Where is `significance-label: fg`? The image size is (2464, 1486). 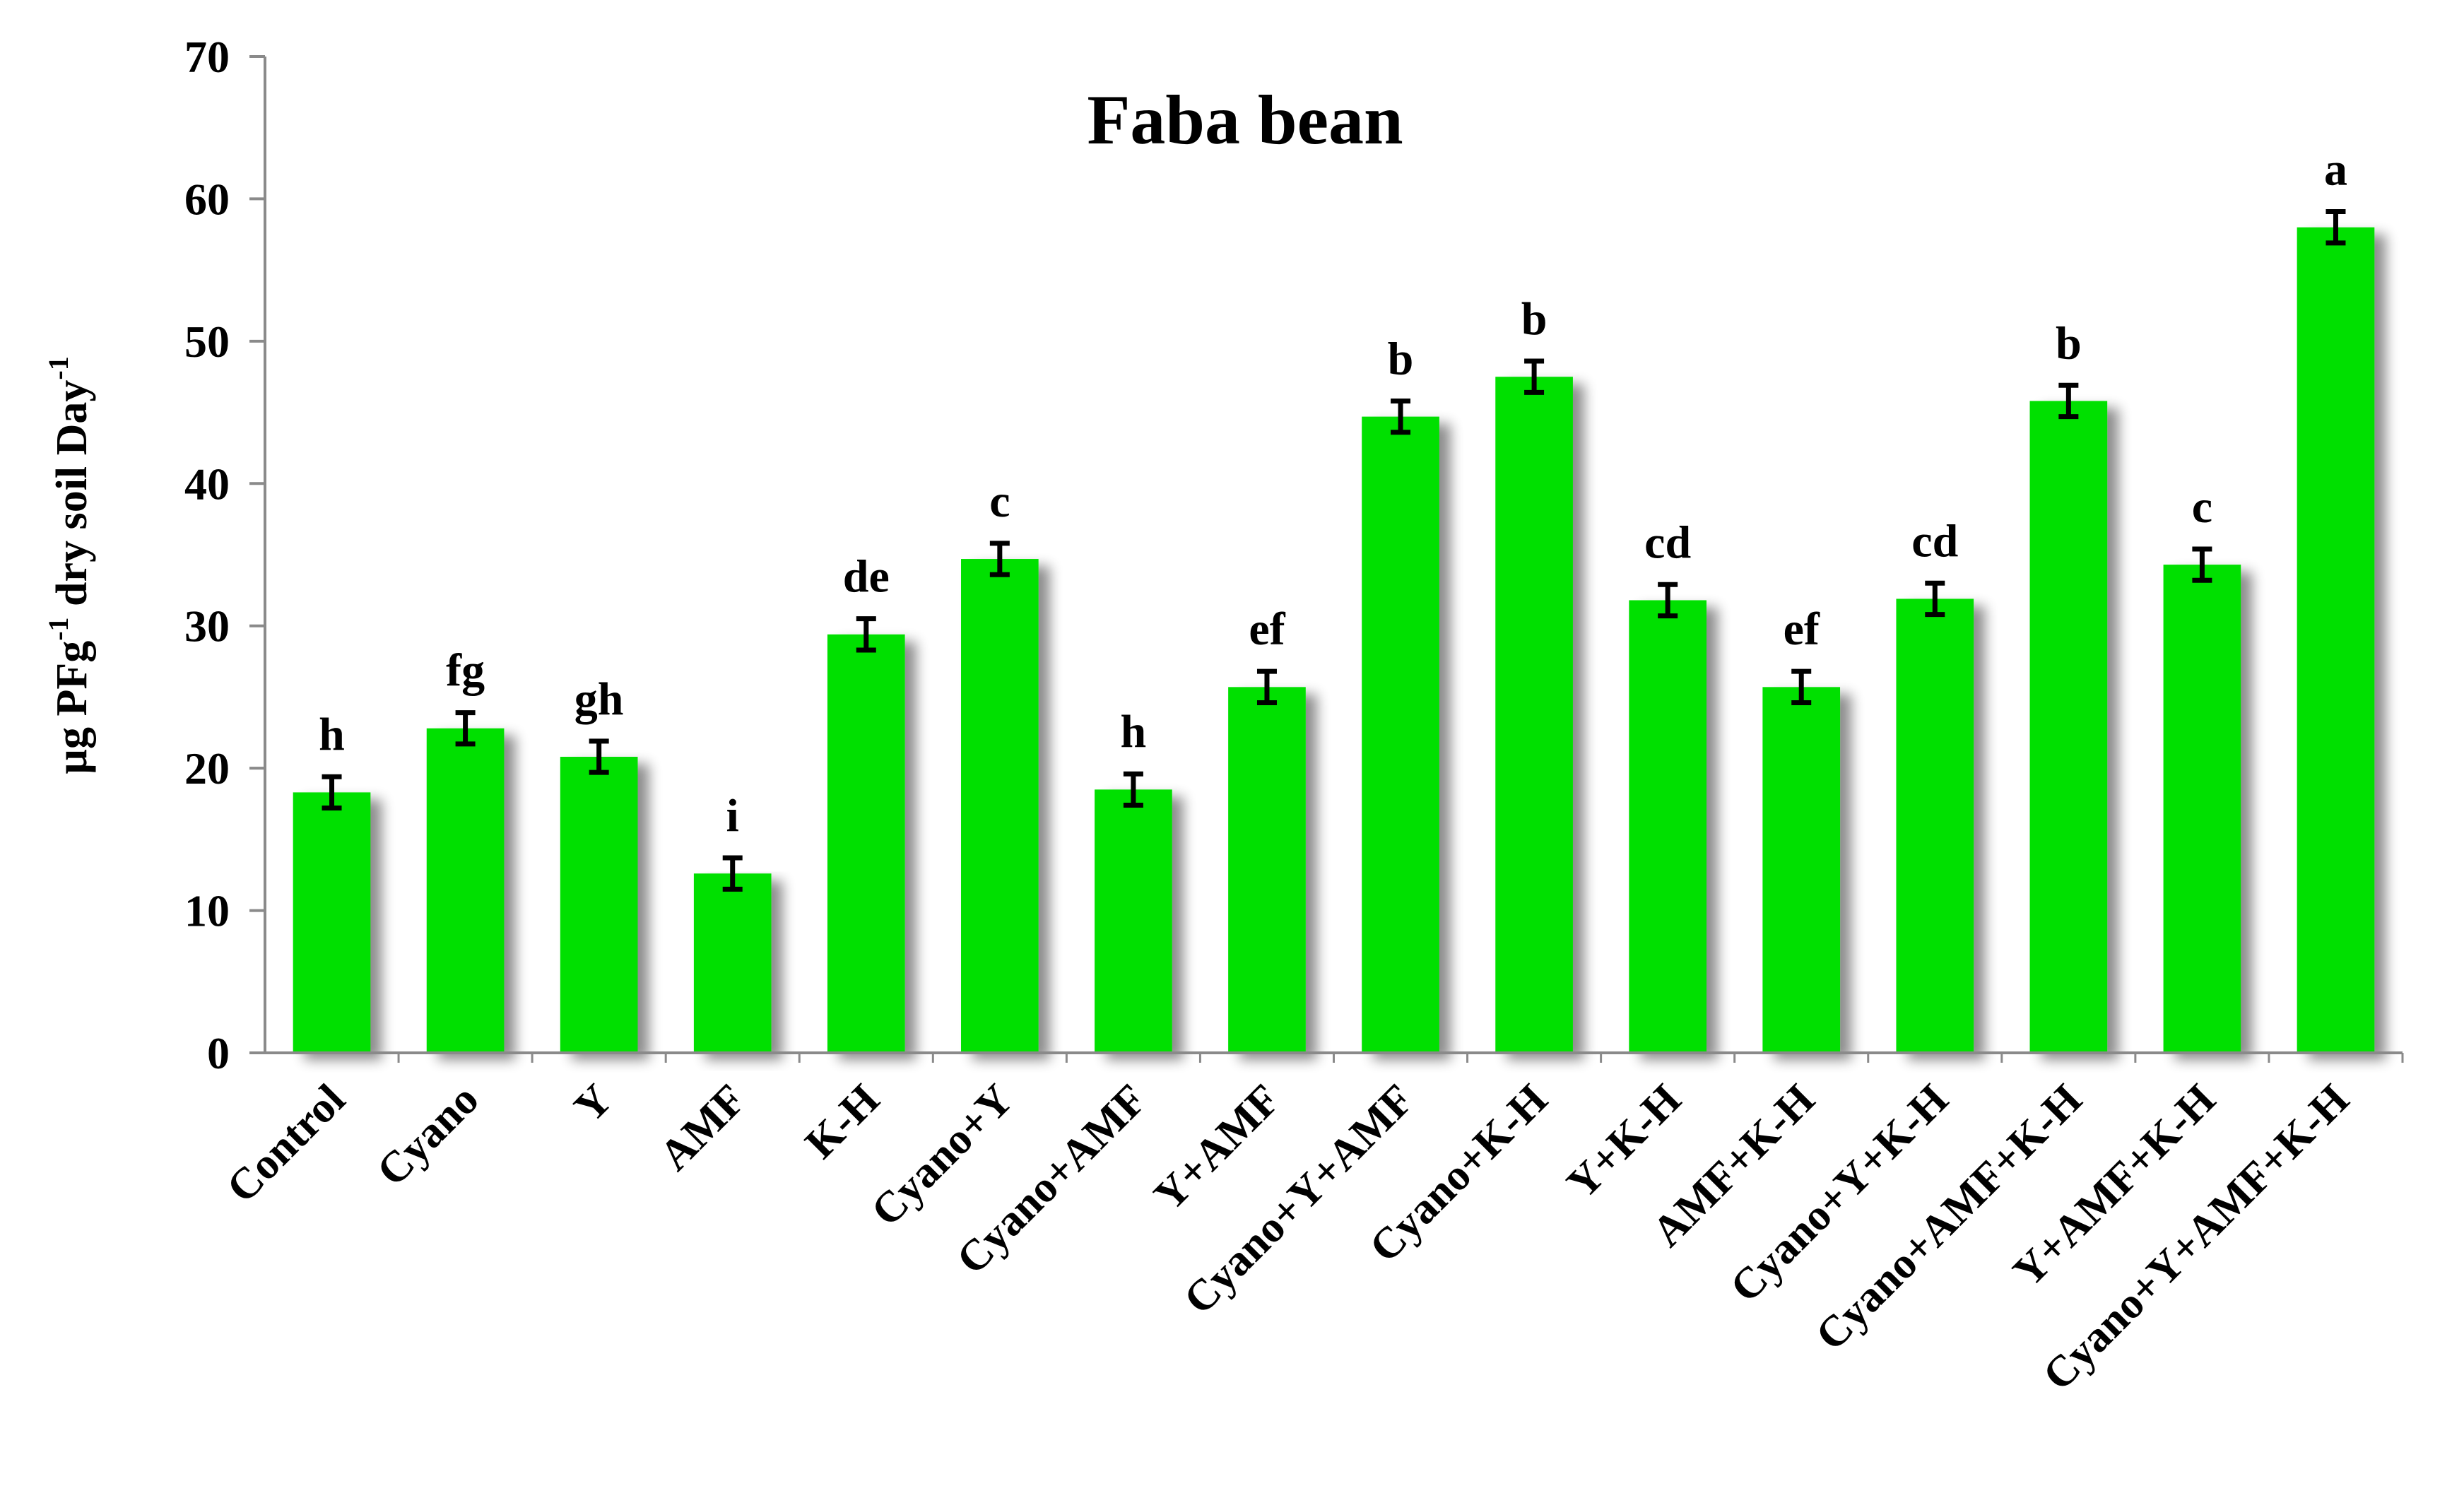 significance-label: fg is located at coordinates (466, 671).